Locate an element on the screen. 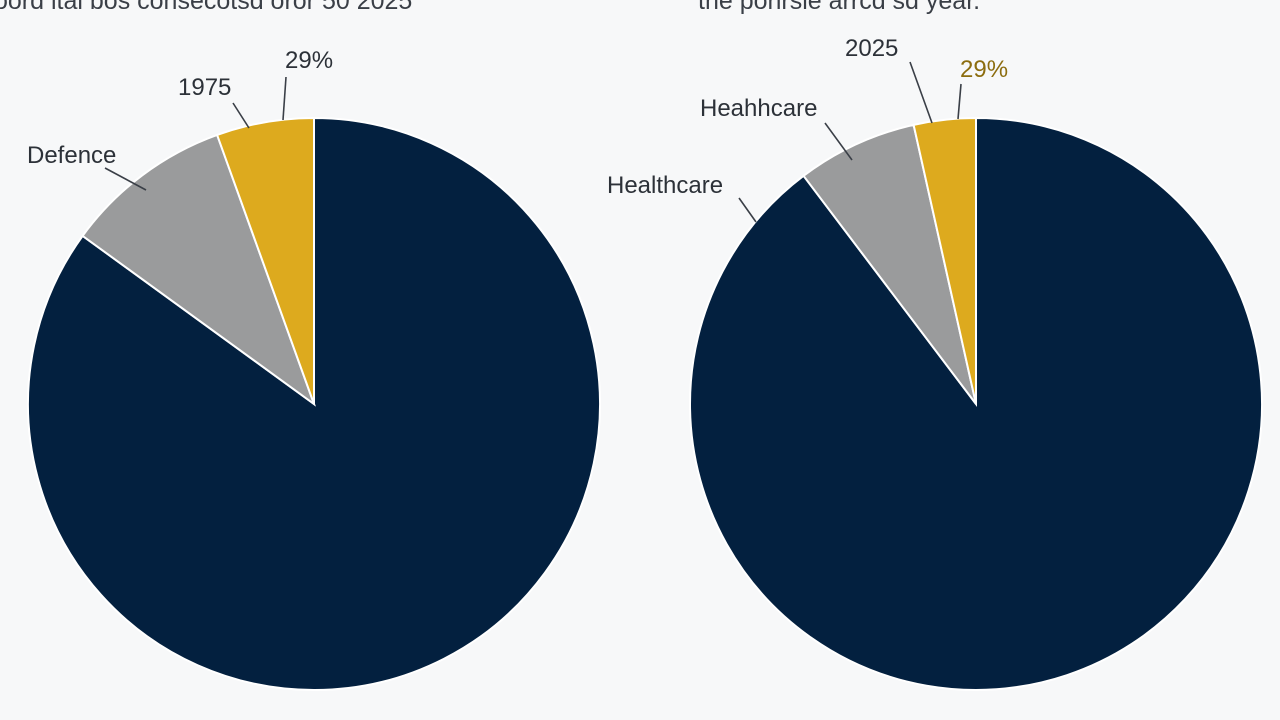 The width and height of the screenshot is (1280, 720). right-chart-title: the ponrsie arrcd sd year. is located at coordinates (839, 7).